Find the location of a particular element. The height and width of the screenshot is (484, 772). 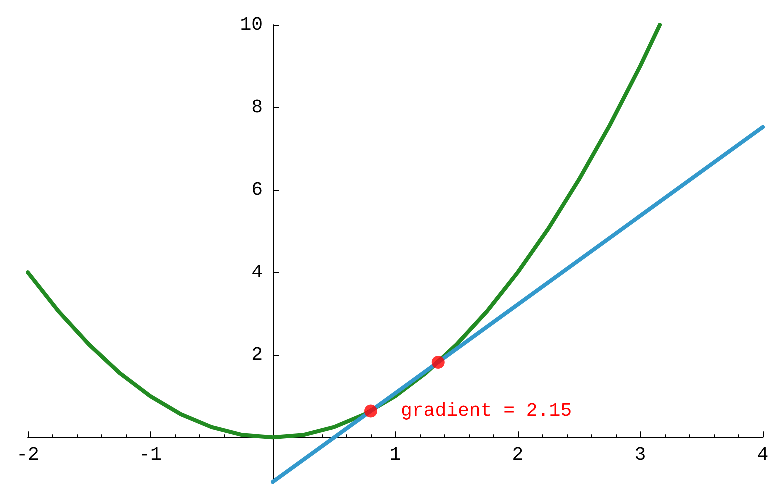

y-tick-label: 4 is located at coordinates (257, 273).